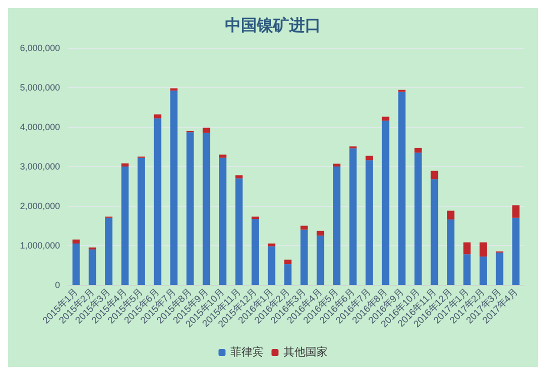  What do you see at coordinates (40, 167) in the screenshot?
I see `y-tick-label: 3,000,000` at bounding box center [40, 167].